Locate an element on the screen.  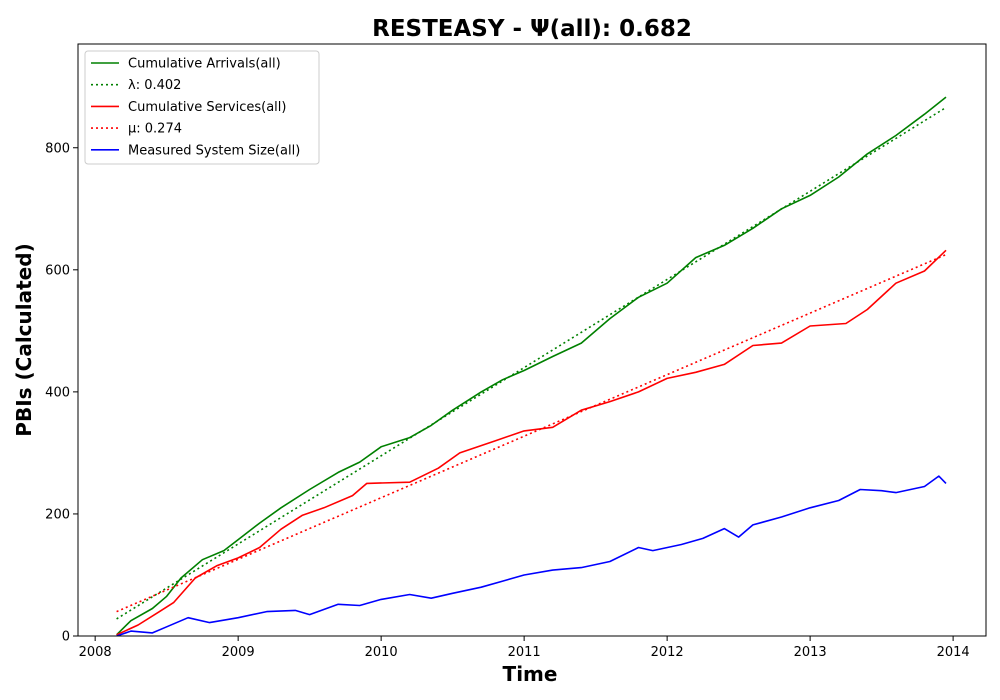
y-tick-label: 800 is located at coordinates (57, 148).